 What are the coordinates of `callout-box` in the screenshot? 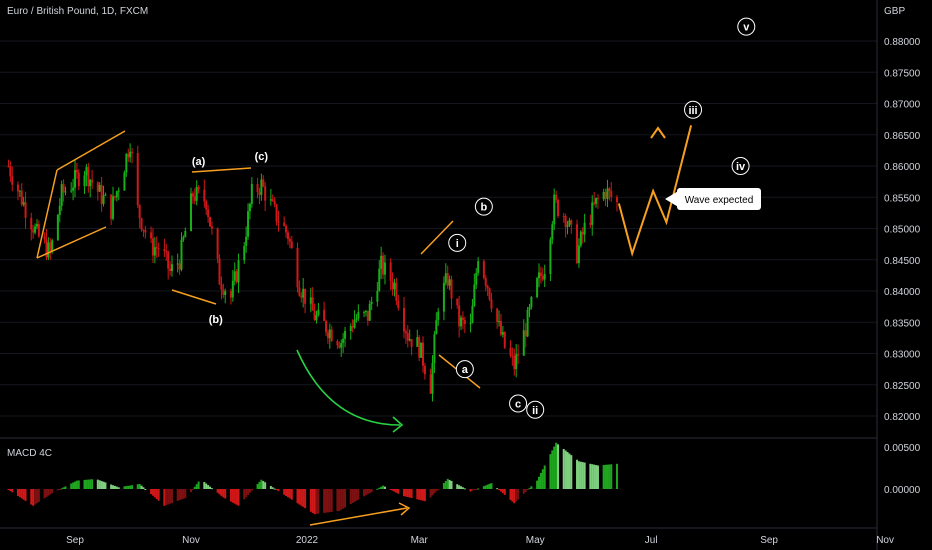 It's located at (719, 199).